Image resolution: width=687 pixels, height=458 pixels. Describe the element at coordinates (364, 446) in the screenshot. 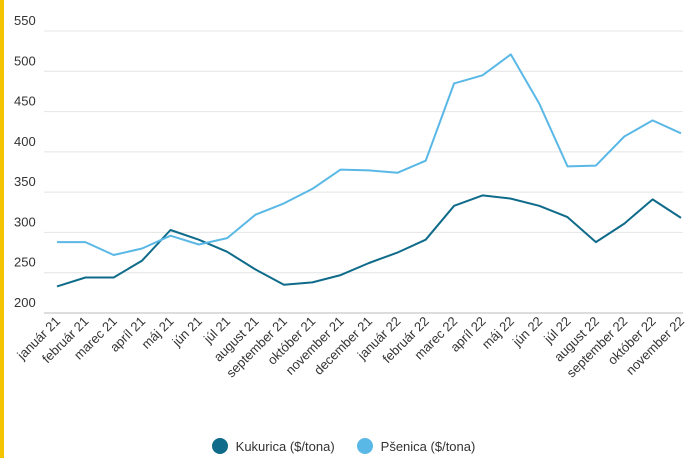

I see `legend-swatch-psenica` at that location.